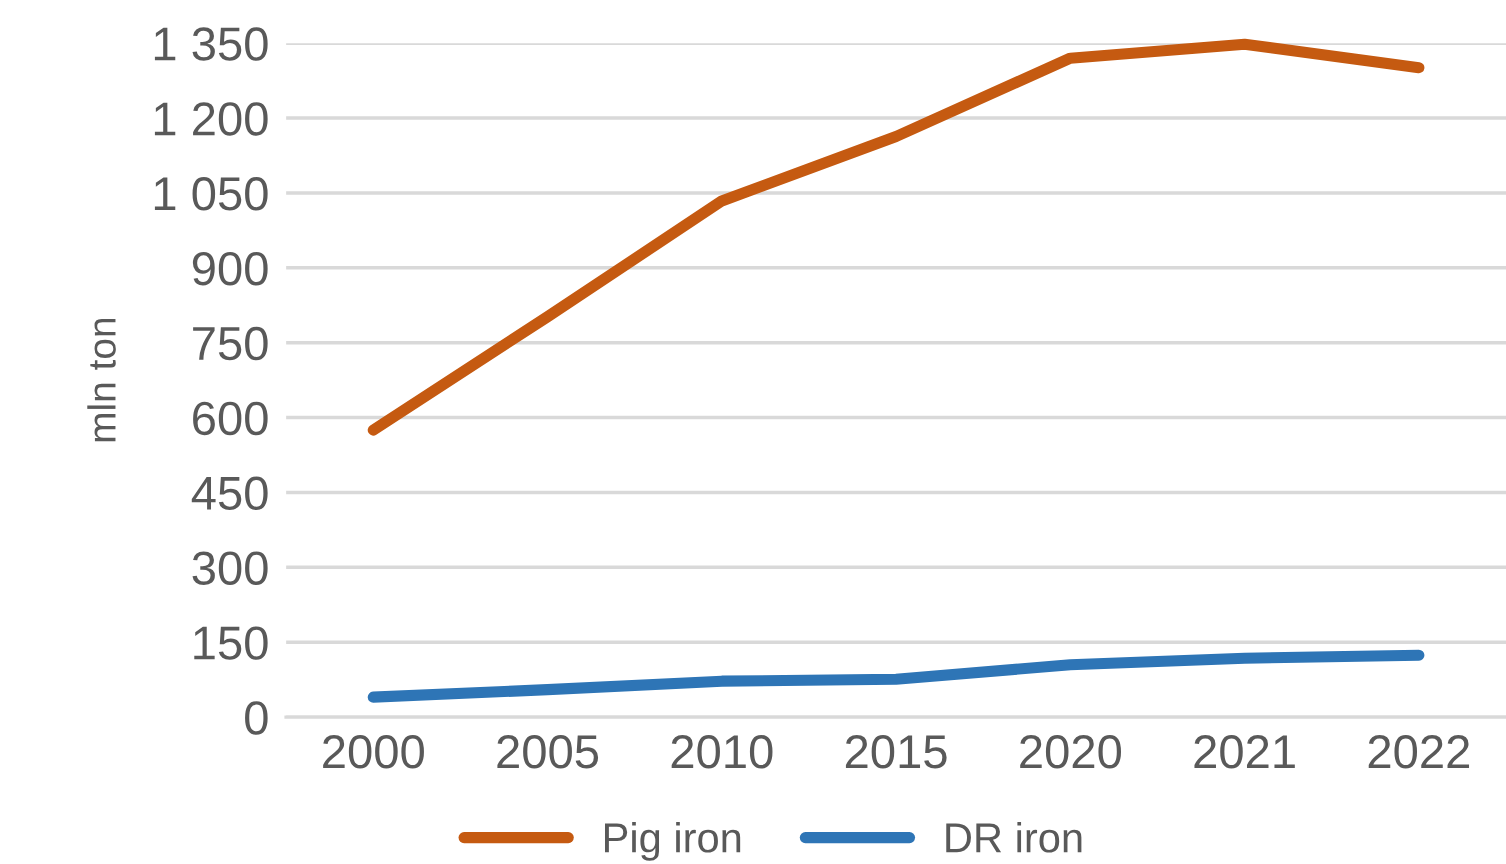 The image size is (1506, 864). I want to click on x-tick-label: 2005, so click(548, 752).